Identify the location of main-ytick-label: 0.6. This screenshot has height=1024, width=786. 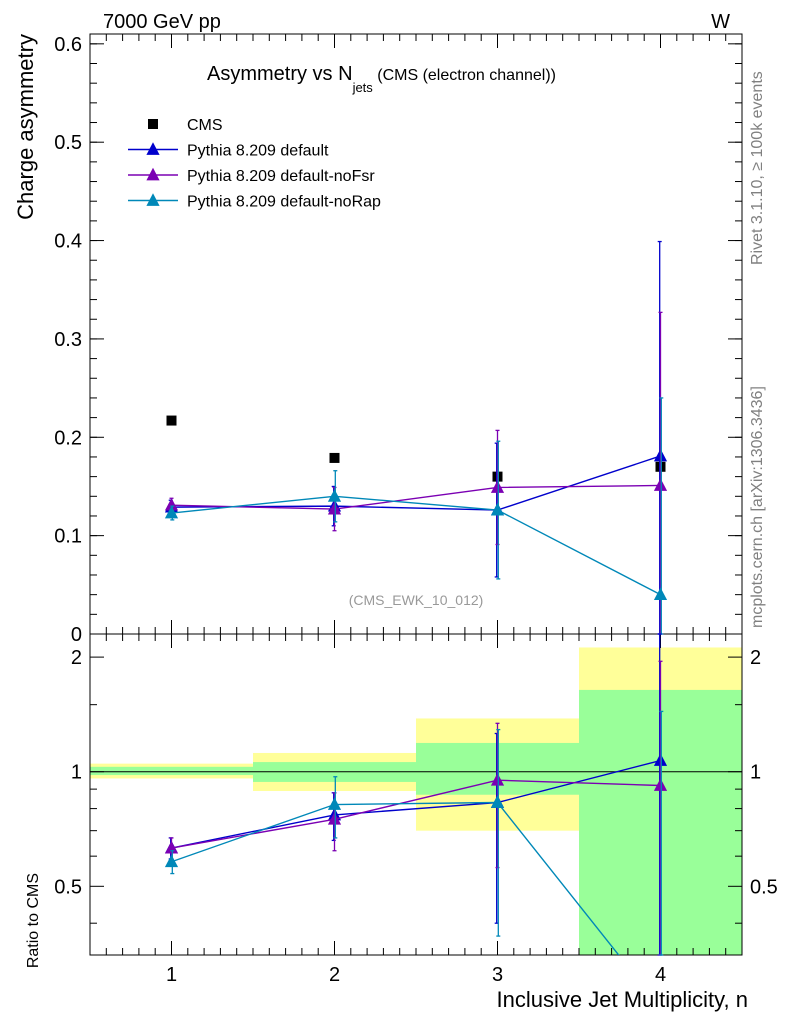
(68, 45).